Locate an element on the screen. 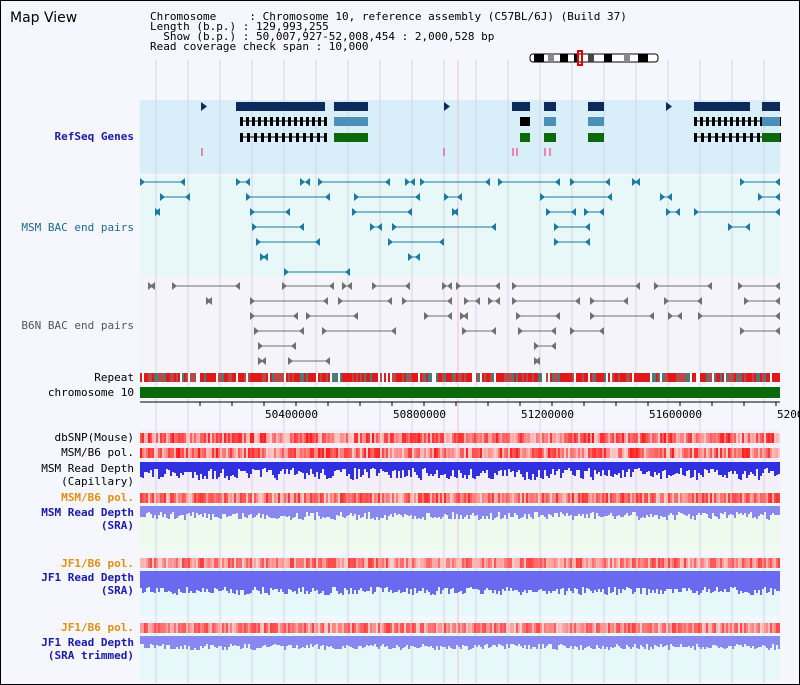 Image resolution: width=800 pixels, height=685 pixels. track-label-msm-depth-sra-line2: (SRA) is located at coordinates (117, 525).